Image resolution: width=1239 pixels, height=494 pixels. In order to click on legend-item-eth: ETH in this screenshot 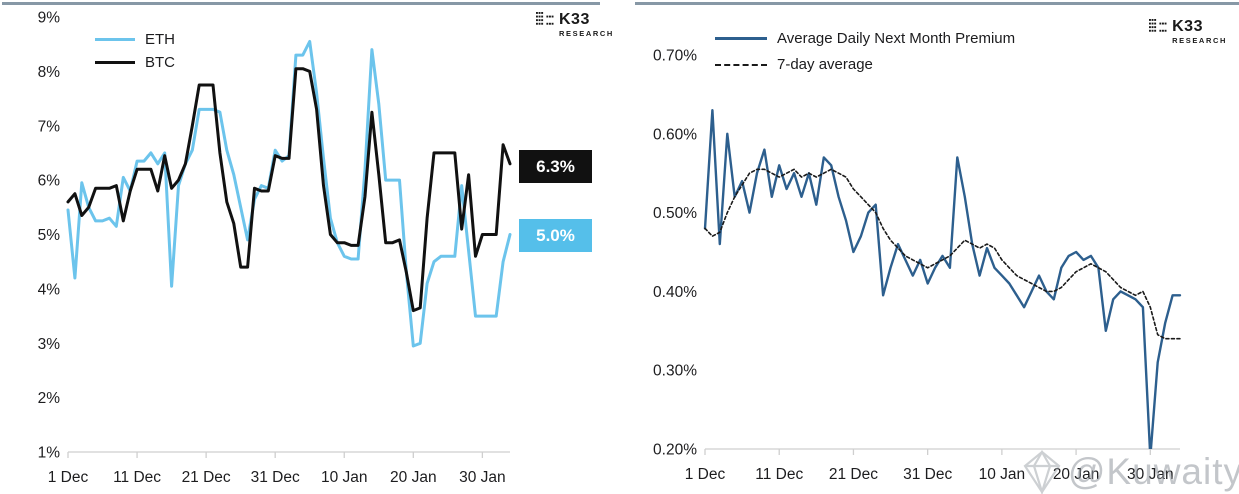, I will do `click(135, 39)`.